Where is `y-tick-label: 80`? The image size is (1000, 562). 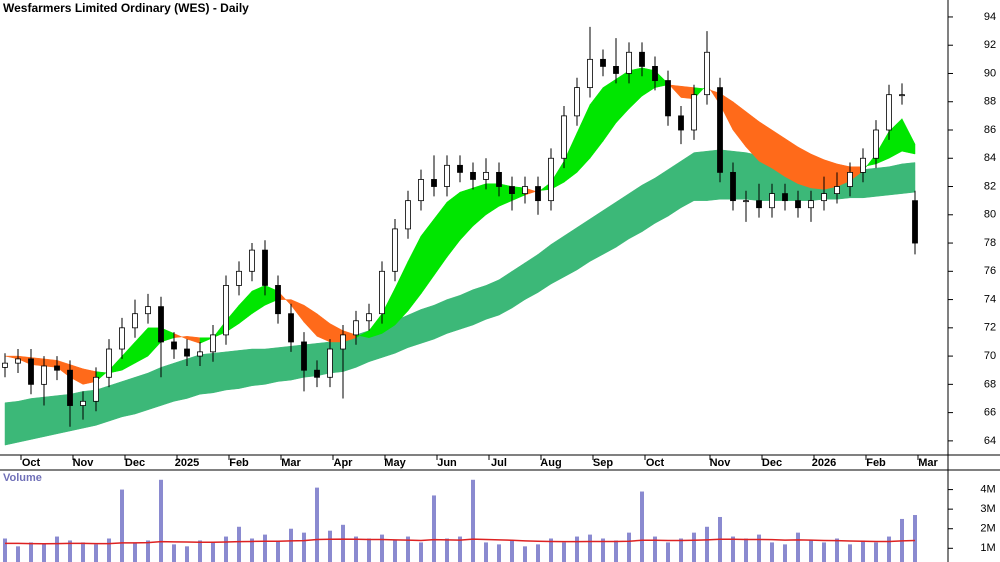
y-tick-label: 80 is located at coordinates (990, 215).